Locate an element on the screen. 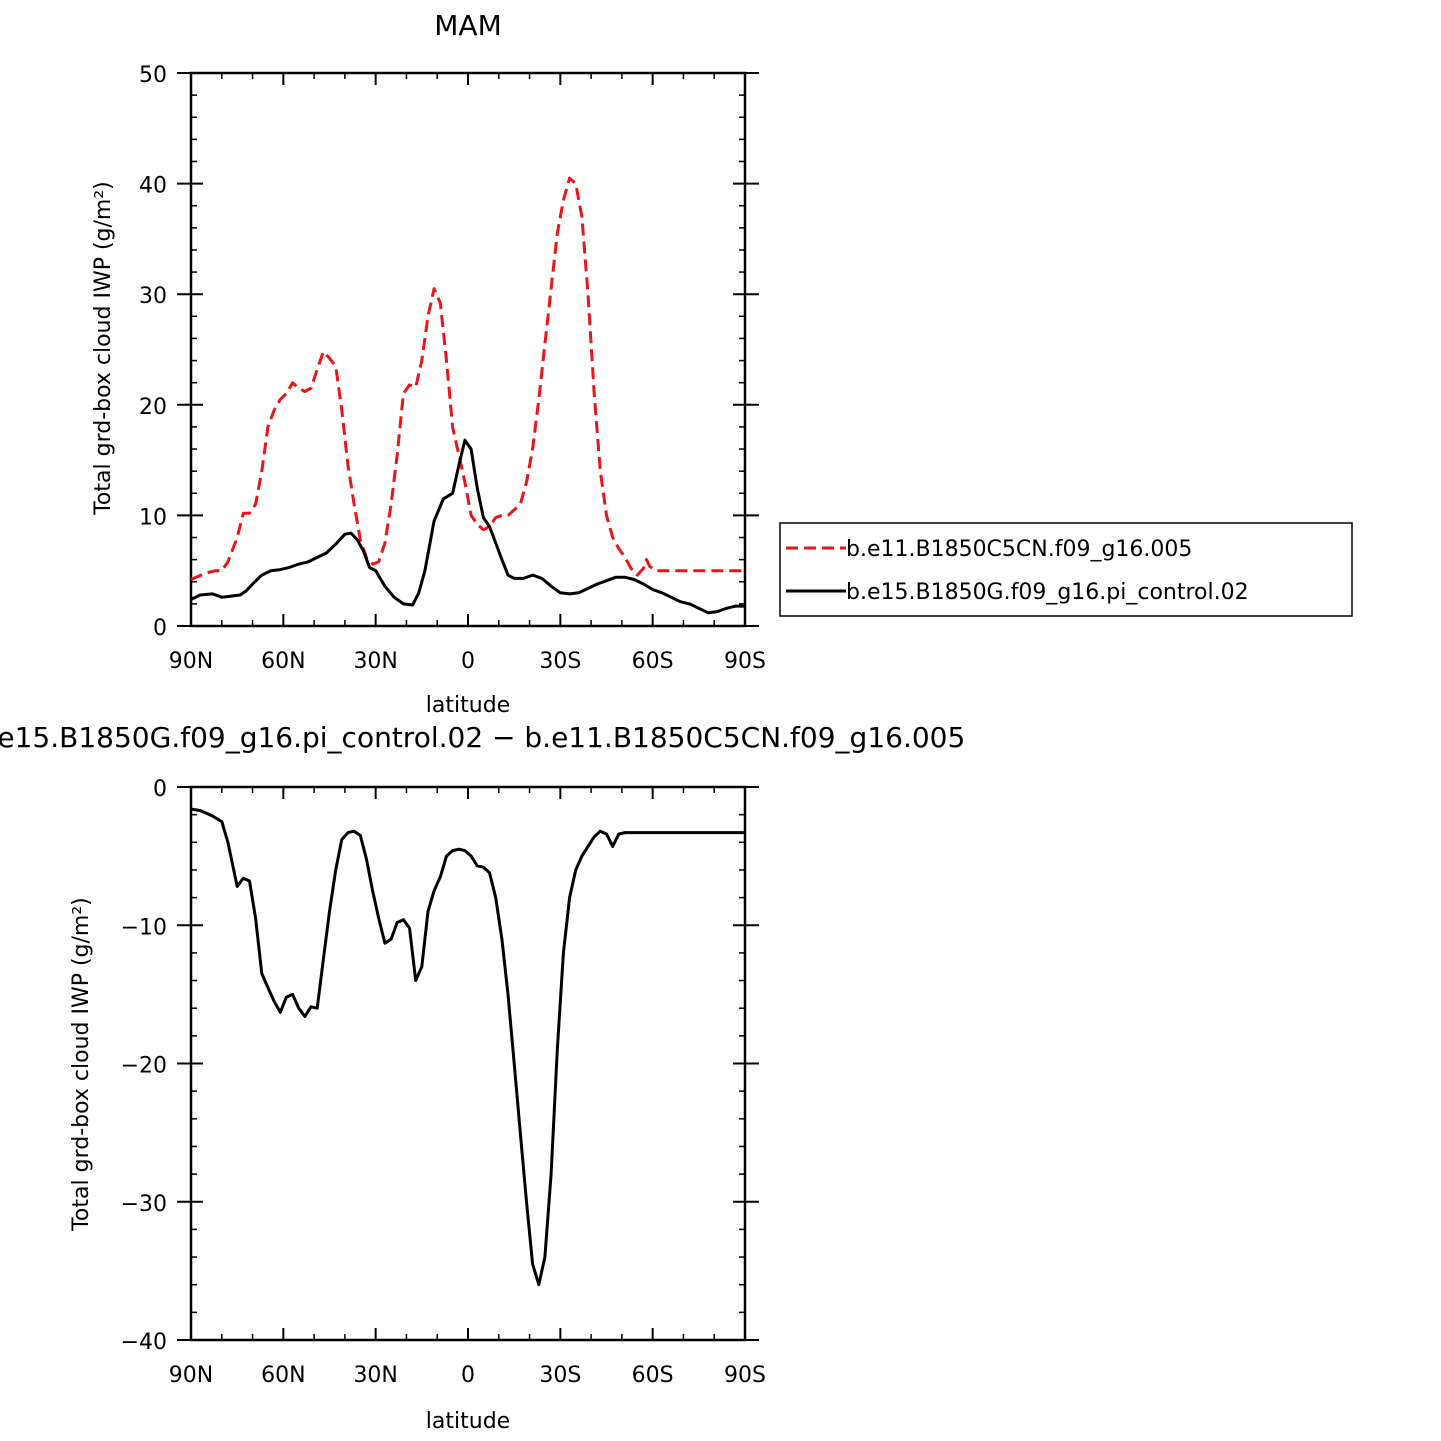 This screenshot has height=1441, width=1441. y-tick-label: −30 is located at coordinates (144, 1204).